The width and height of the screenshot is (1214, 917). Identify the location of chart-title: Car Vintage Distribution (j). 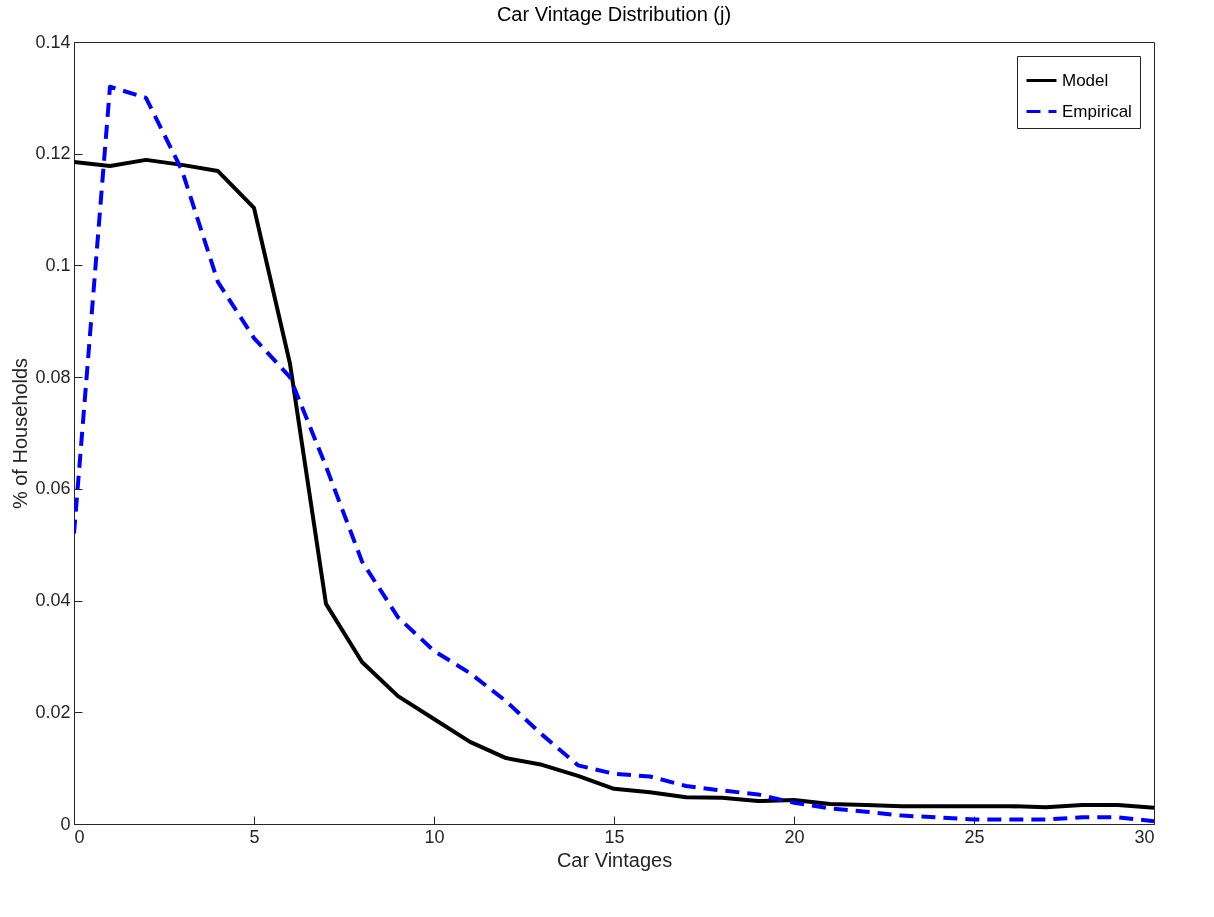
(614, 14).